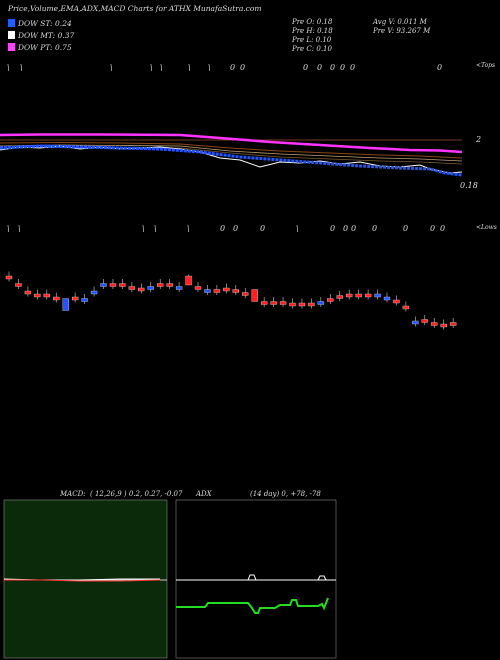  I want to click on ema-white-line, so click(231, 159).